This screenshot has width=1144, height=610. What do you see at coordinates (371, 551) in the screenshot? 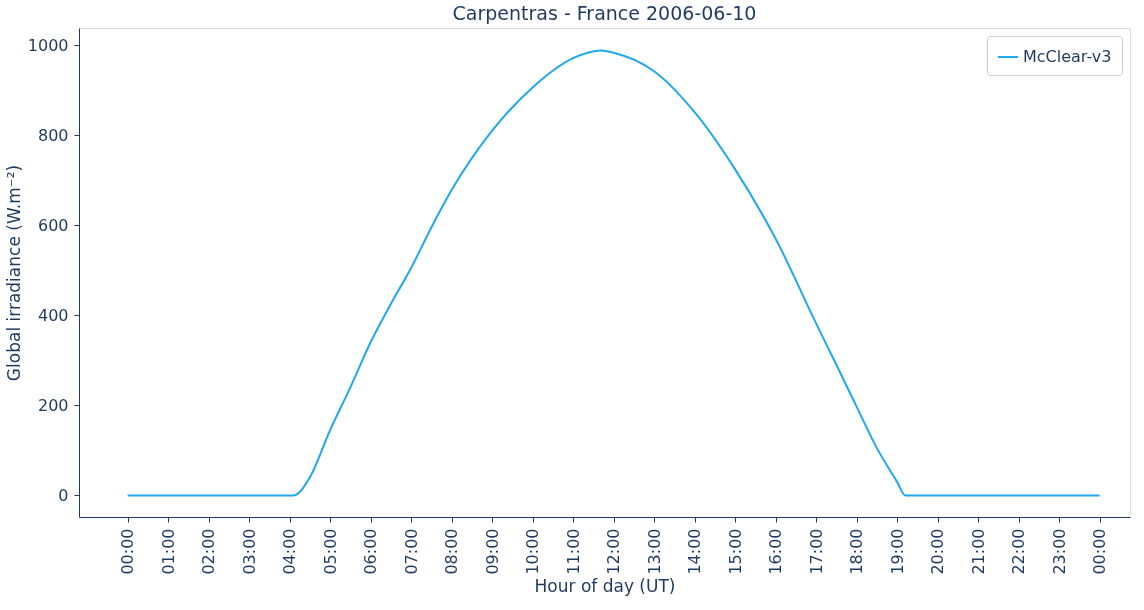
I see `x-tick-label: 06:00` at bounding box center [371, 551].